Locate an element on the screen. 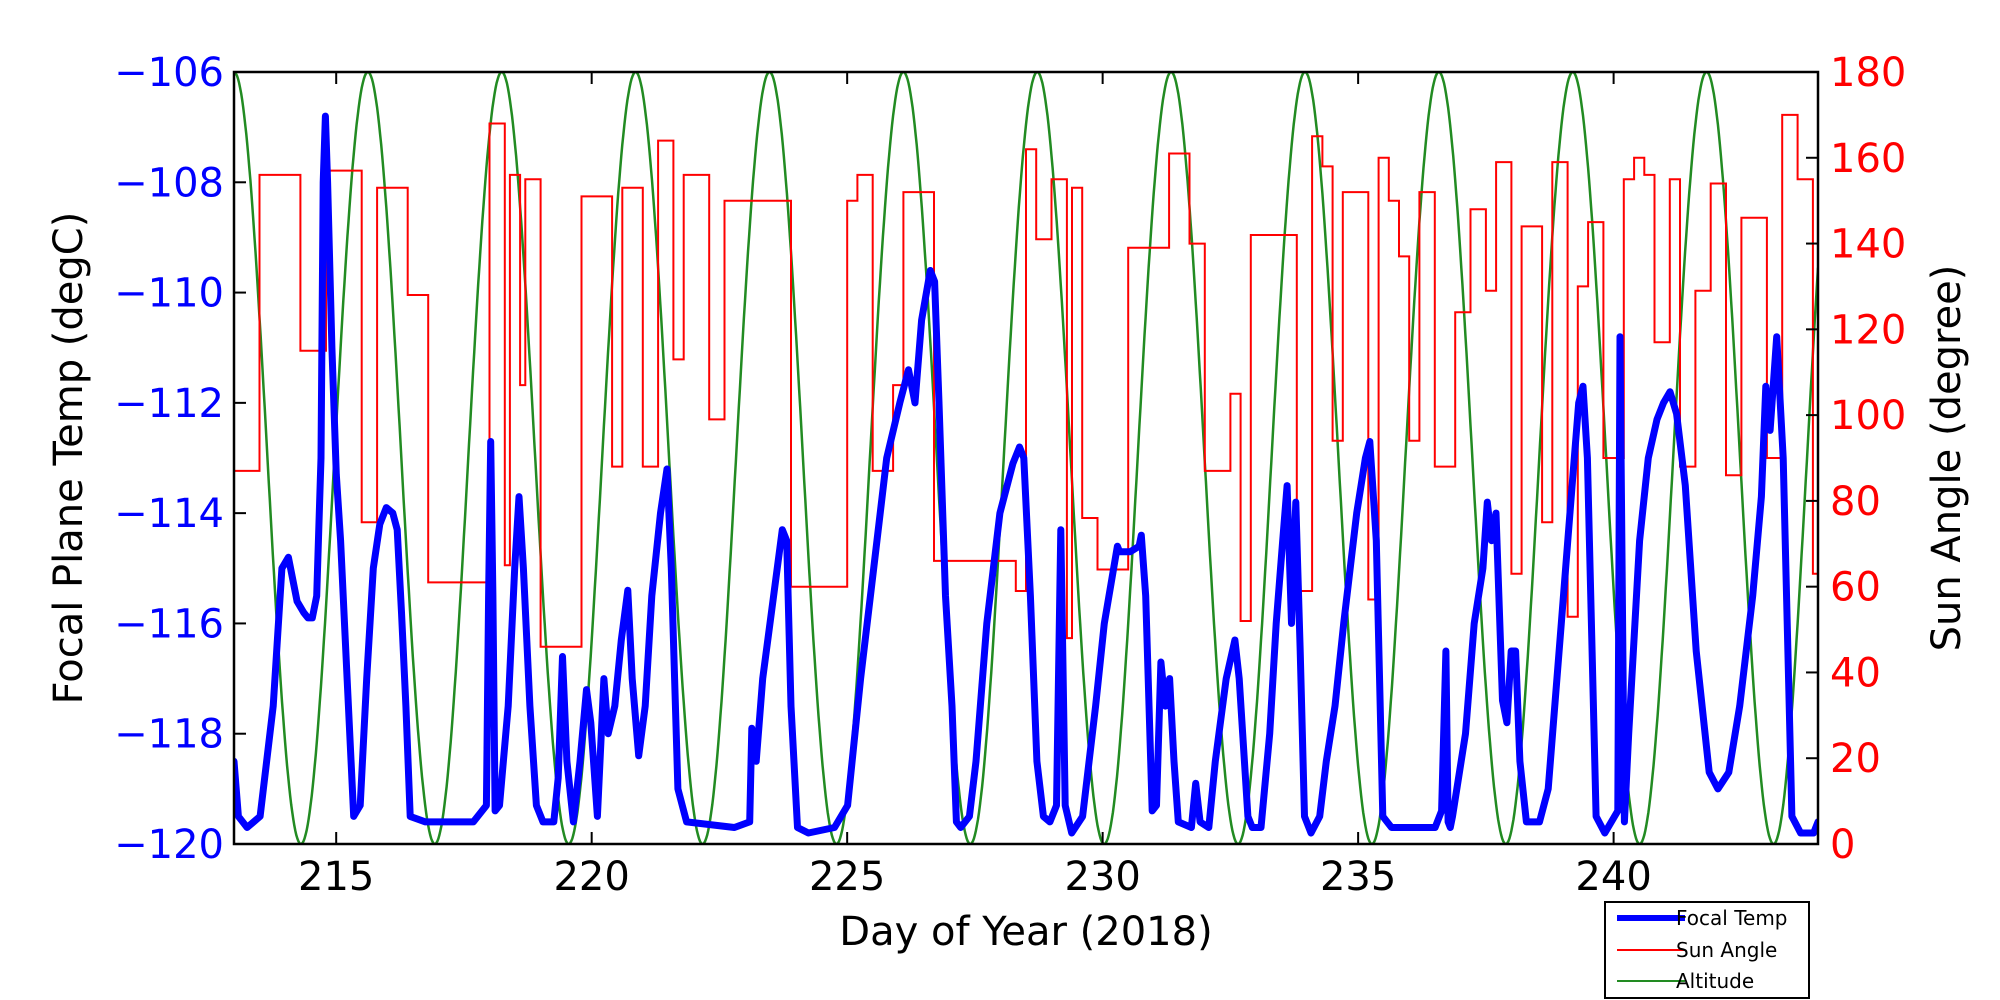  left-tick-label: −106 is located at coordinates (169, 73).